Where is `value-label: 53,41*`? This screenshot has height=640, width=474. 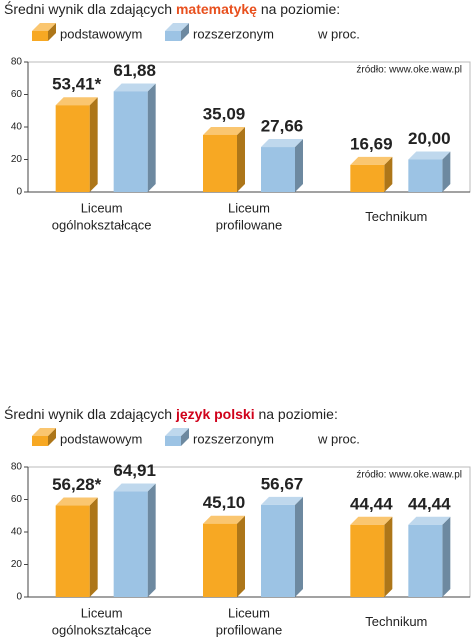
value-label: 53,41* is located at coordinates (77, 84).